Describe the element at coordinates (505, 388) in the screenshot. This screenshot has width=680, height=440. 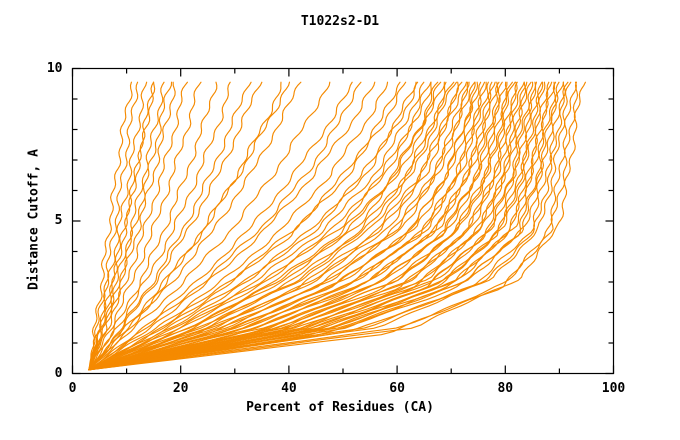
I see `x-tick-label: 80` at that location.